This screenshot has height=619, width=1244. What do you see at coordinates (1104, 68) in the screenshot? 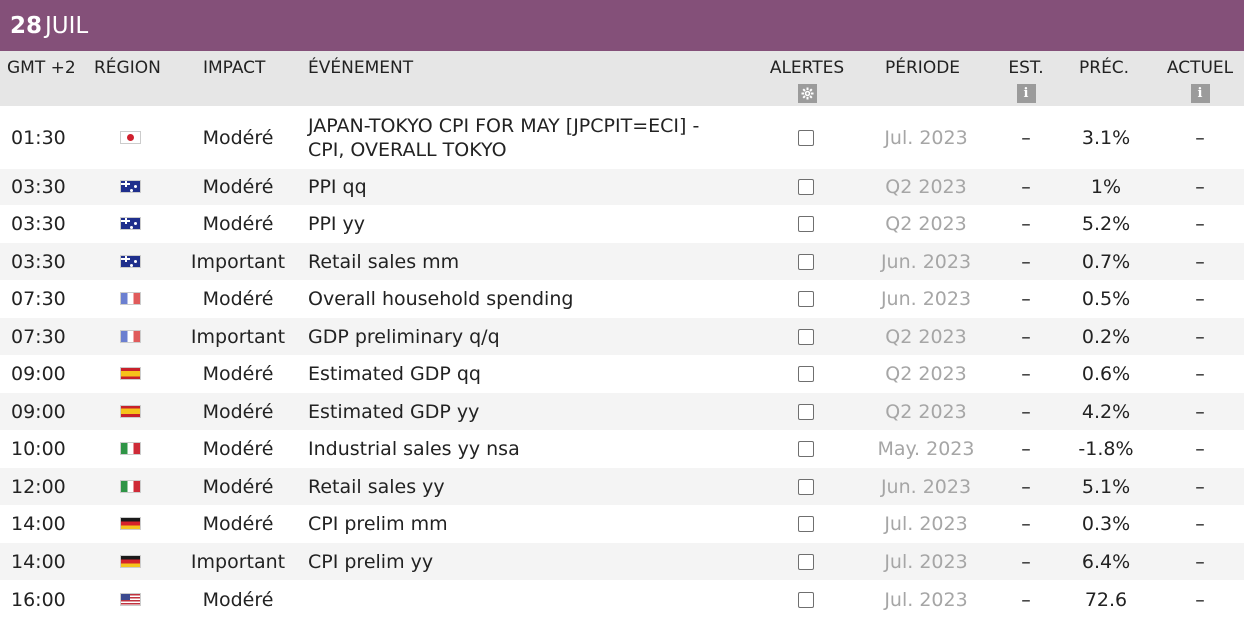
I see `header-prec: PRÉC.` at bounding box center [1104, 68].